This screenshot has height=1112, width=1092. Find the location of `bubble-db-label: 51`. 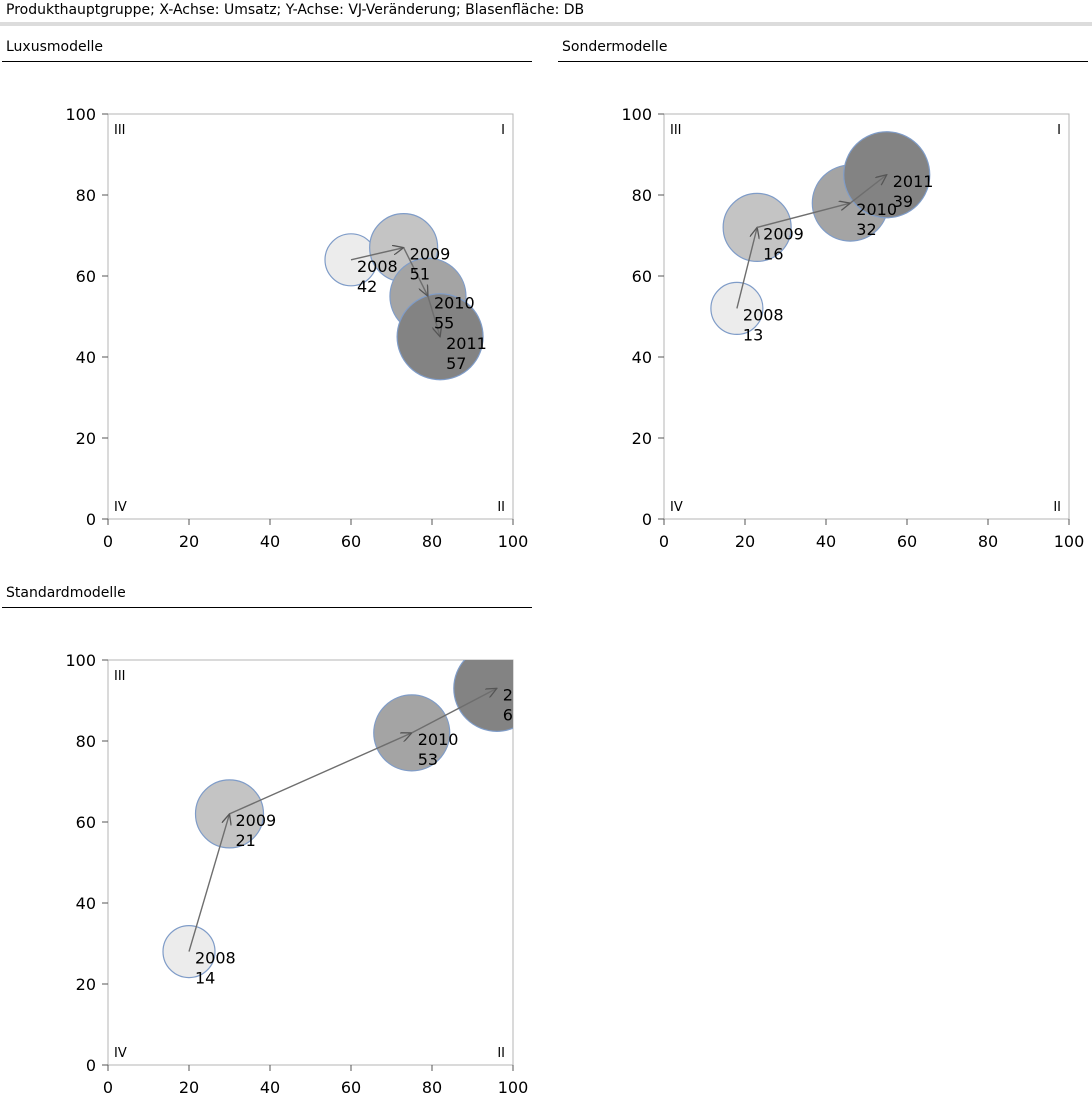

bubble-db-label: 51 is located at coordinates (420, 274).